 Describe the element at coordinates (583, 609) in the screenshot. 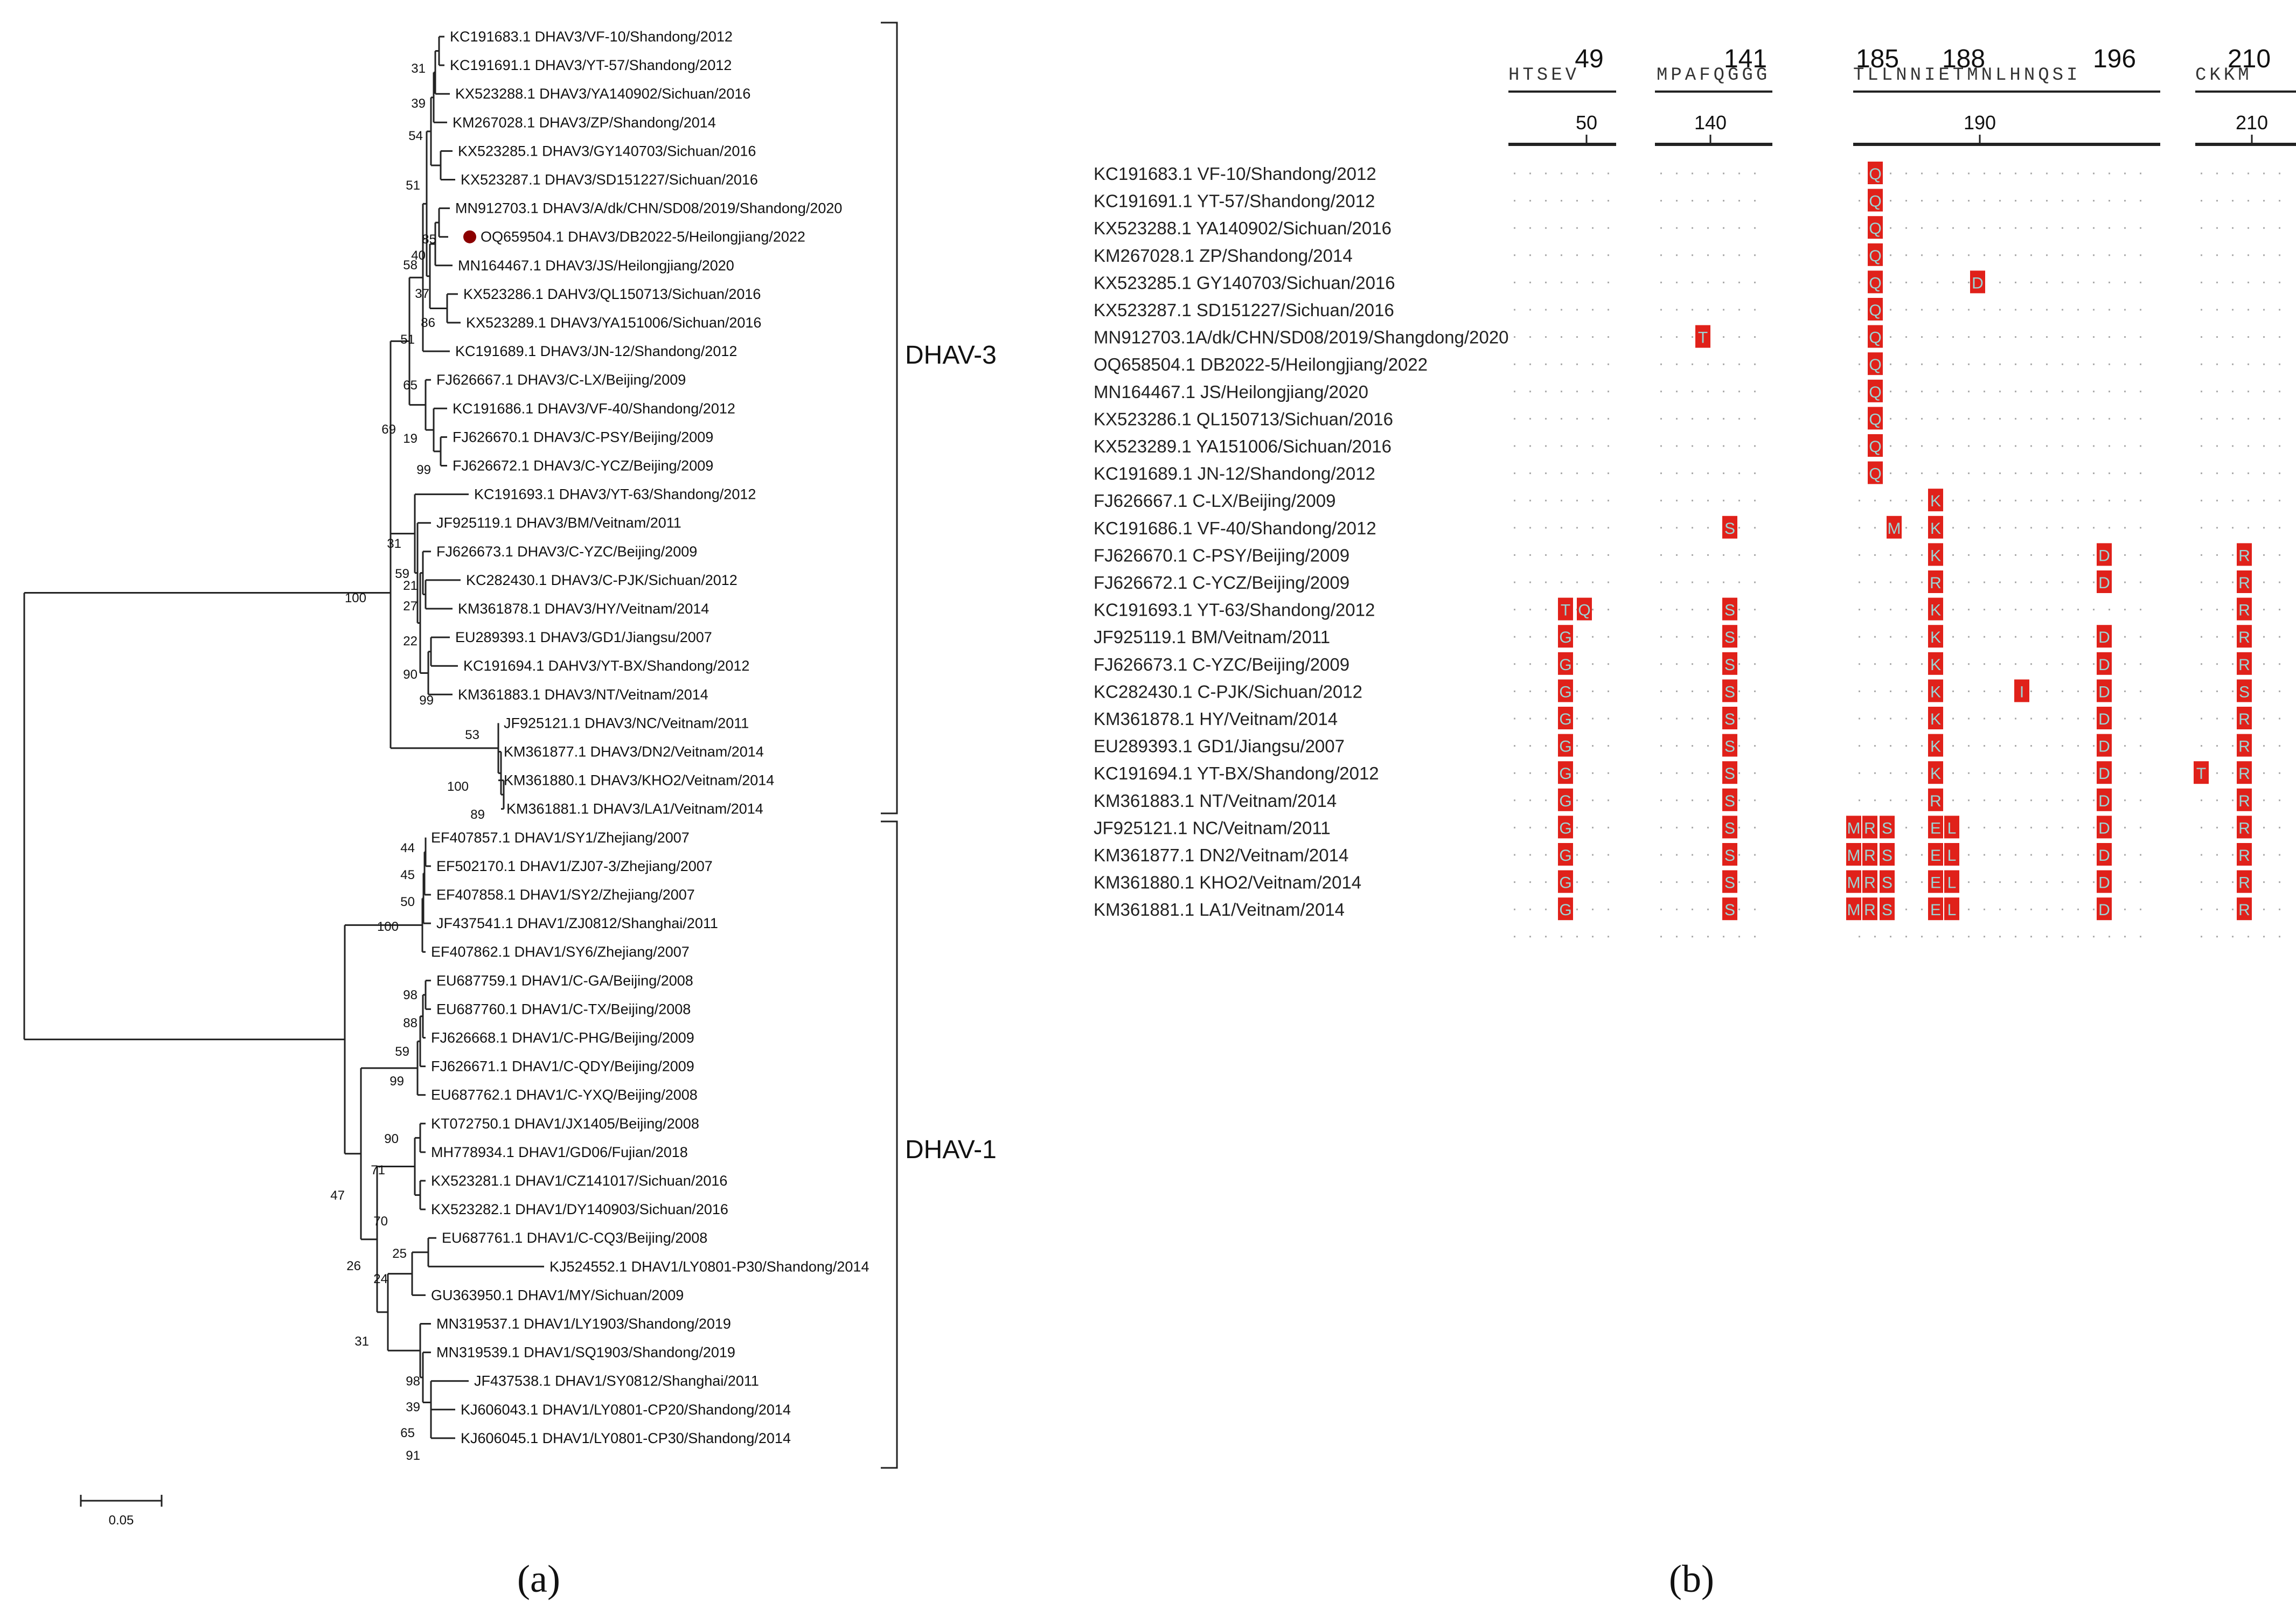

I see `tip-label: KM361878.1 DHAV3/HY/Veitnam/2014` at that location.